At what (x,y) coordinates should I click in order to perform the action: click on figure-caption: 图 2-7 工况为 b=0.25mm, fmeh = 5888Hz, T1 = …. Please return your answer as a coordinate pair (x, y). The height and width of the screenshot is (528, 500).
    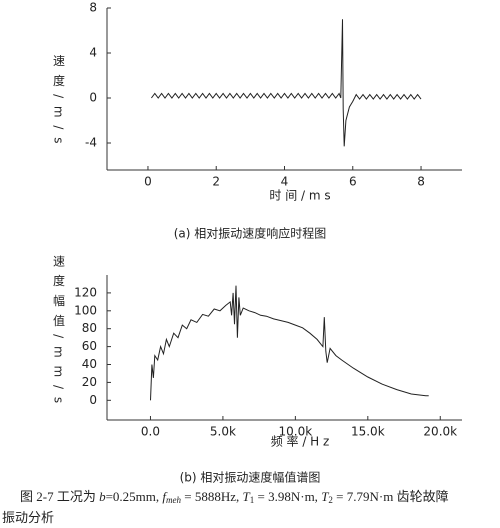
    Looking at the image, I should click on (234, 497).